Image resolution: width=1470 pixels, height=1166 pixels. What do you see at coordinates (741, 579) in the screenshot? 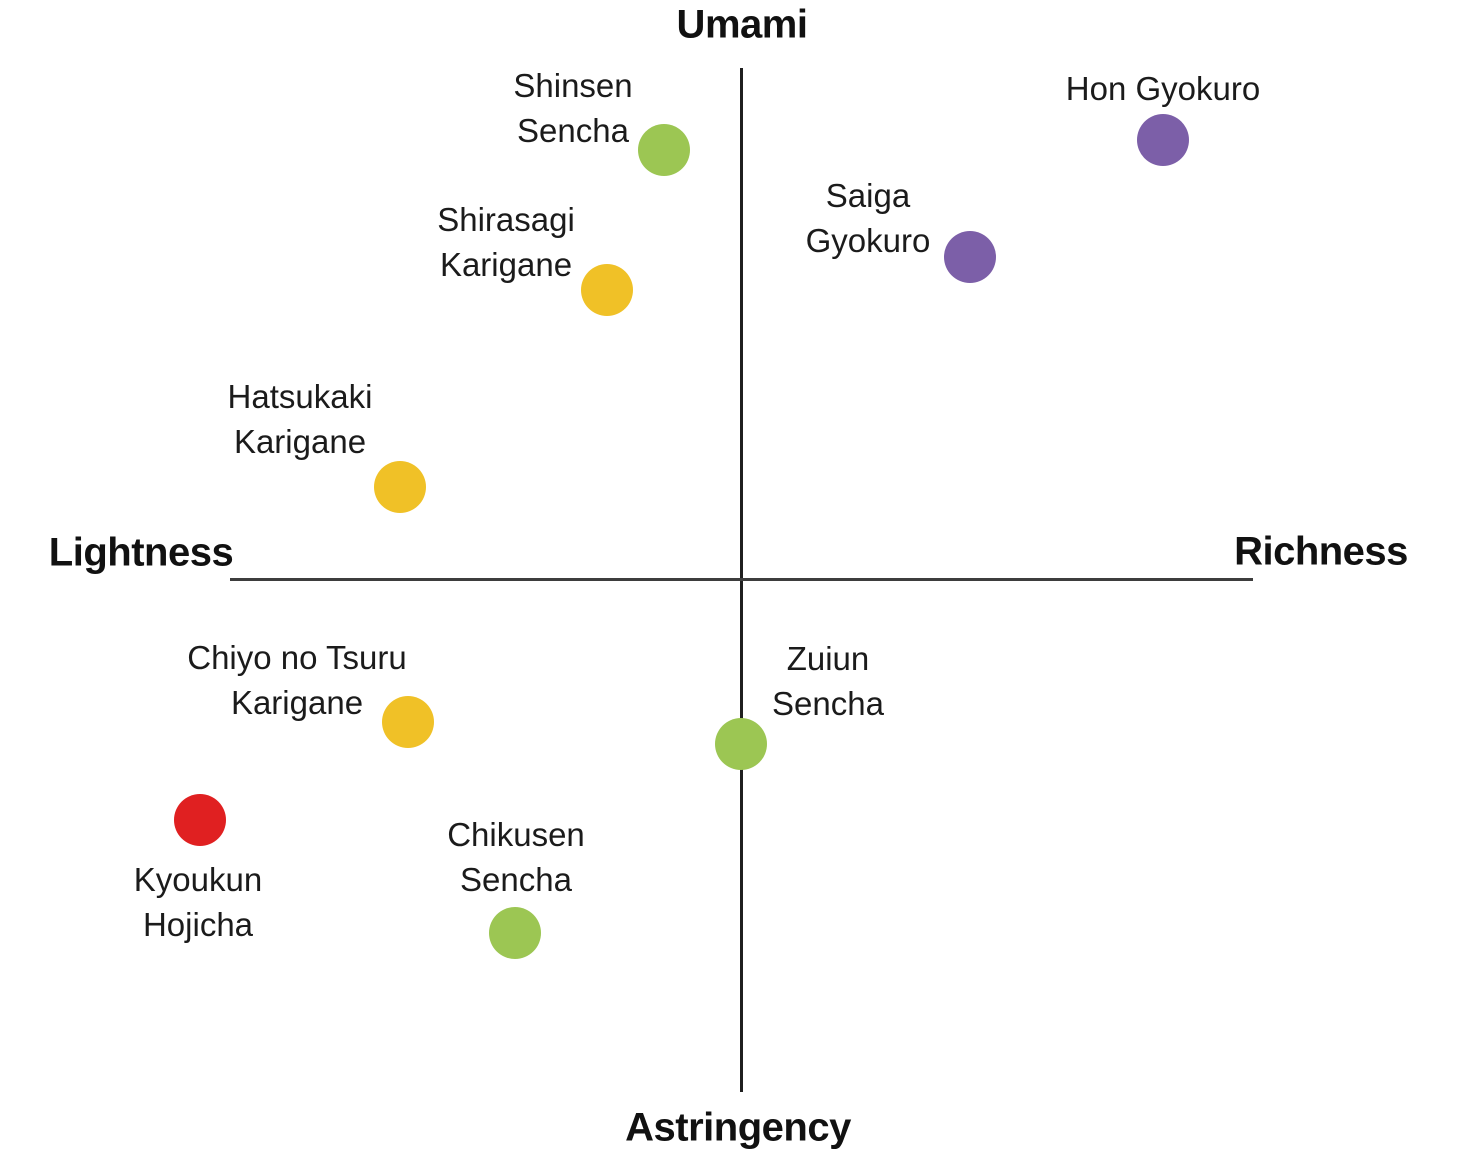
I see `horizontal-axis-line` at bounding box center [741, 579].